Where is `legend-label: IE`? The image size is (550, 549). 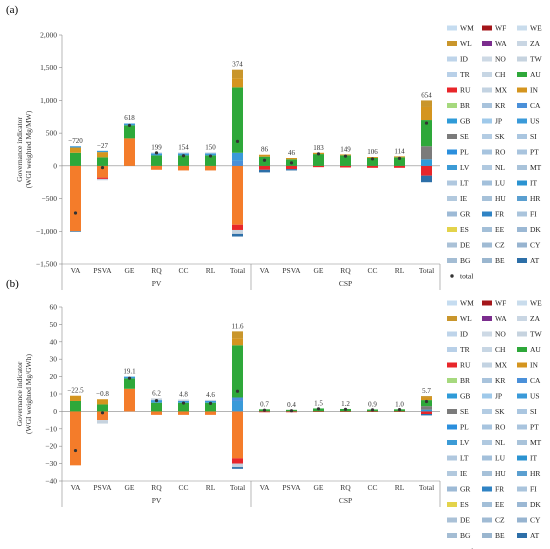 legend-label: IE is located at coordinates (463, 473).